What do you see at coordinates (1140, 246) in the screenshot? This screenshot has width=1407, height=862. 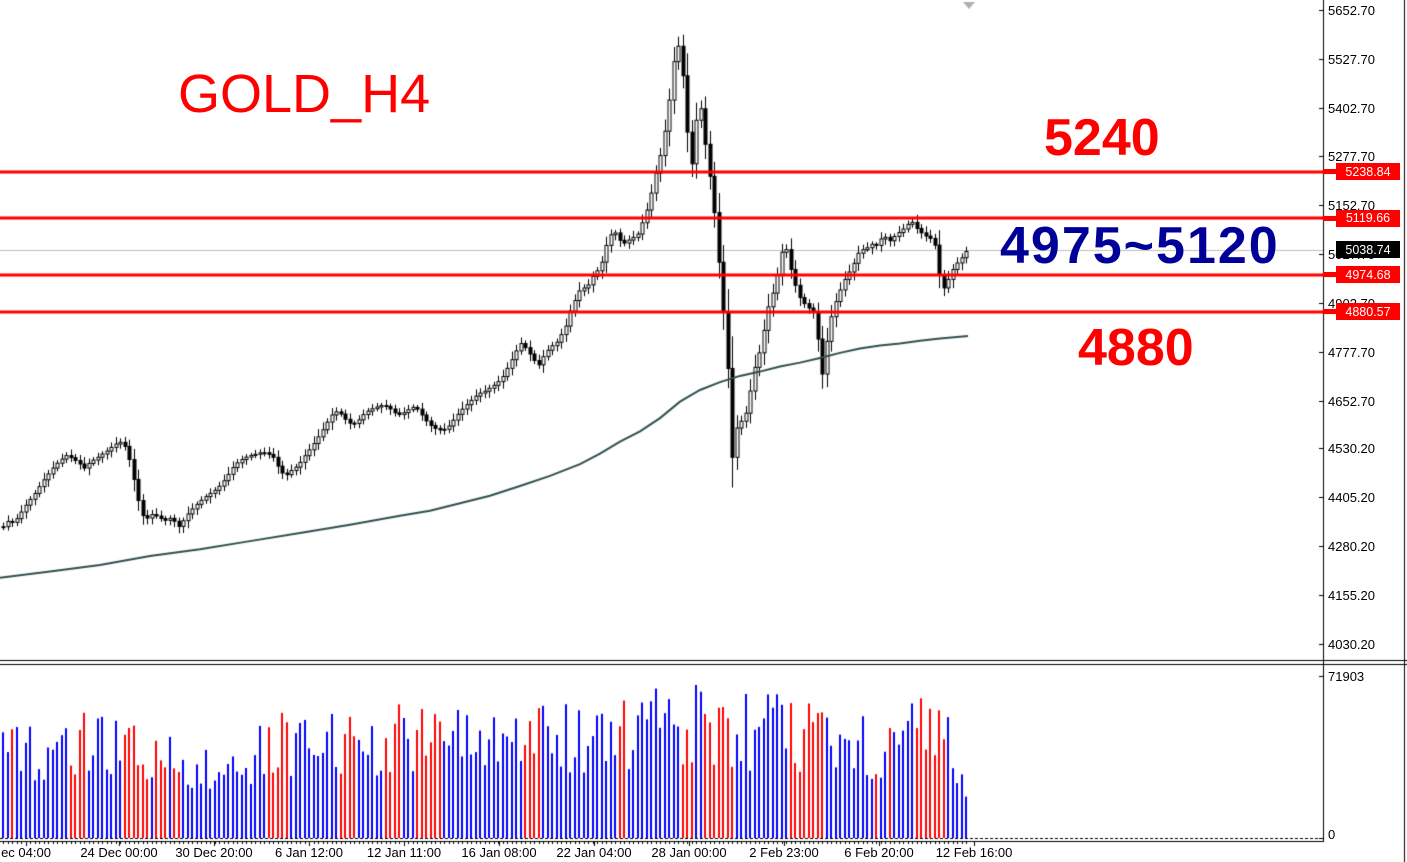 I see `range-4975-5120-label: 4975~5120` at bounding box center [1140, 246].